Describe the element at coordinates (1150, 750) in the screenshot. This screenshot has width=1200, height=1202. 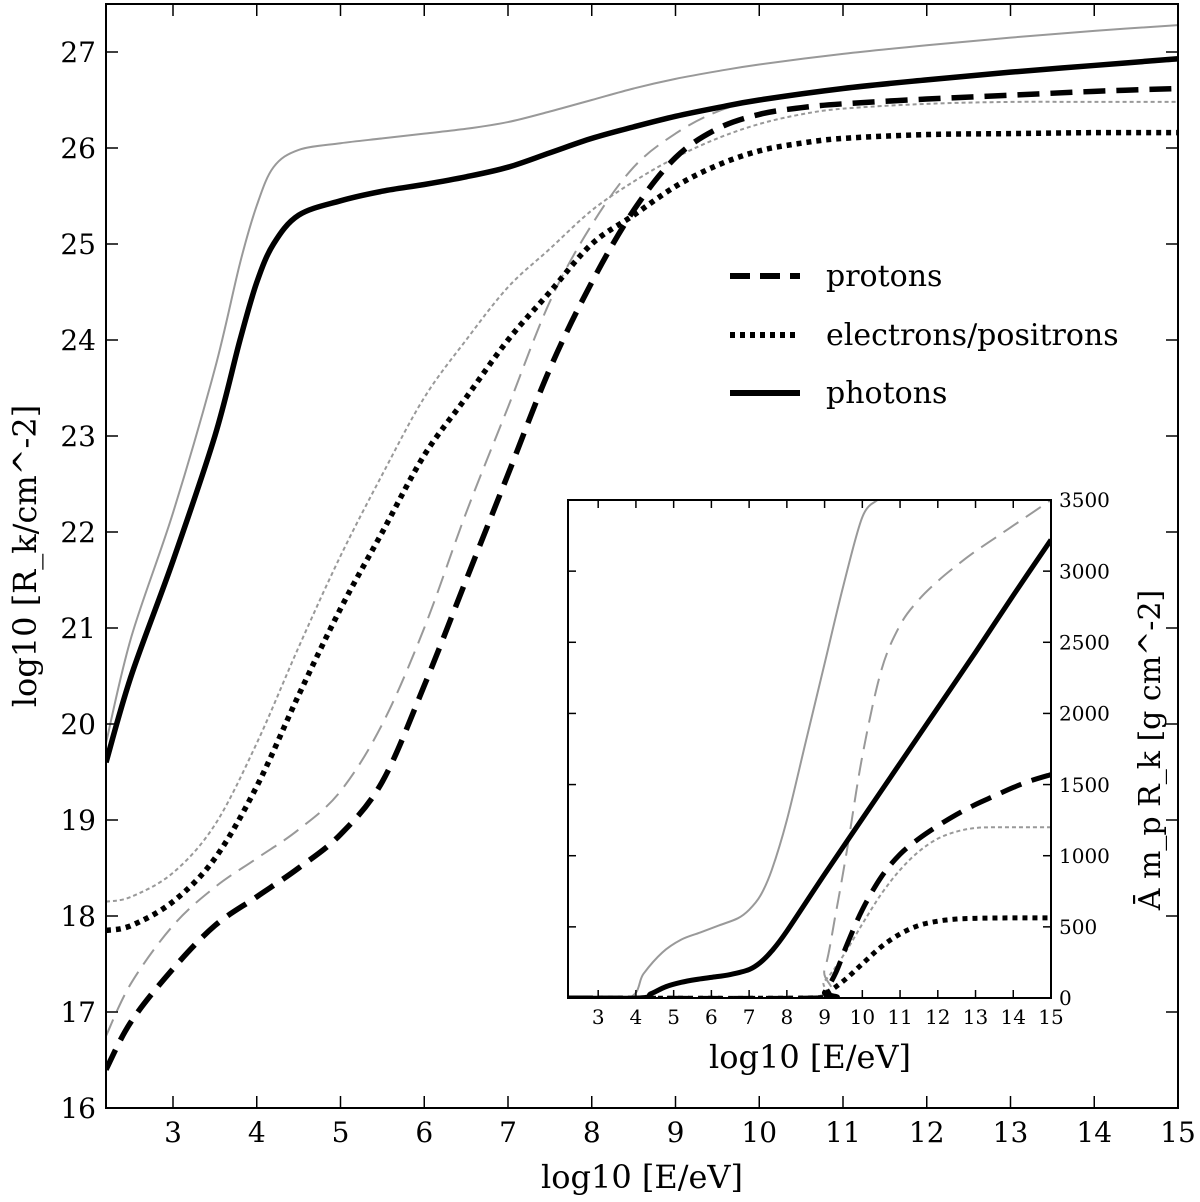
I see `inset-y-axis-title: Ā m_p R_k [g cm^-2]` at that location.